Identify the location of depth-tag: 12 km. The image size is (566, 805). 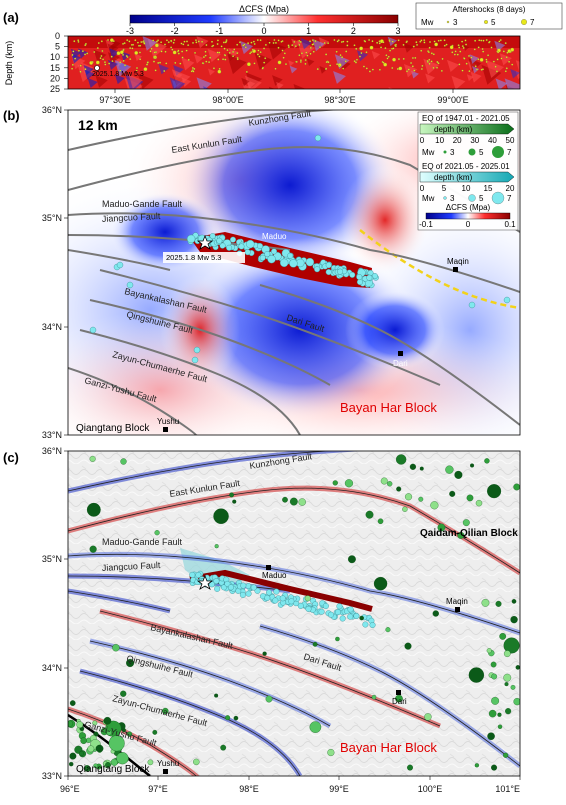
(98, 125).